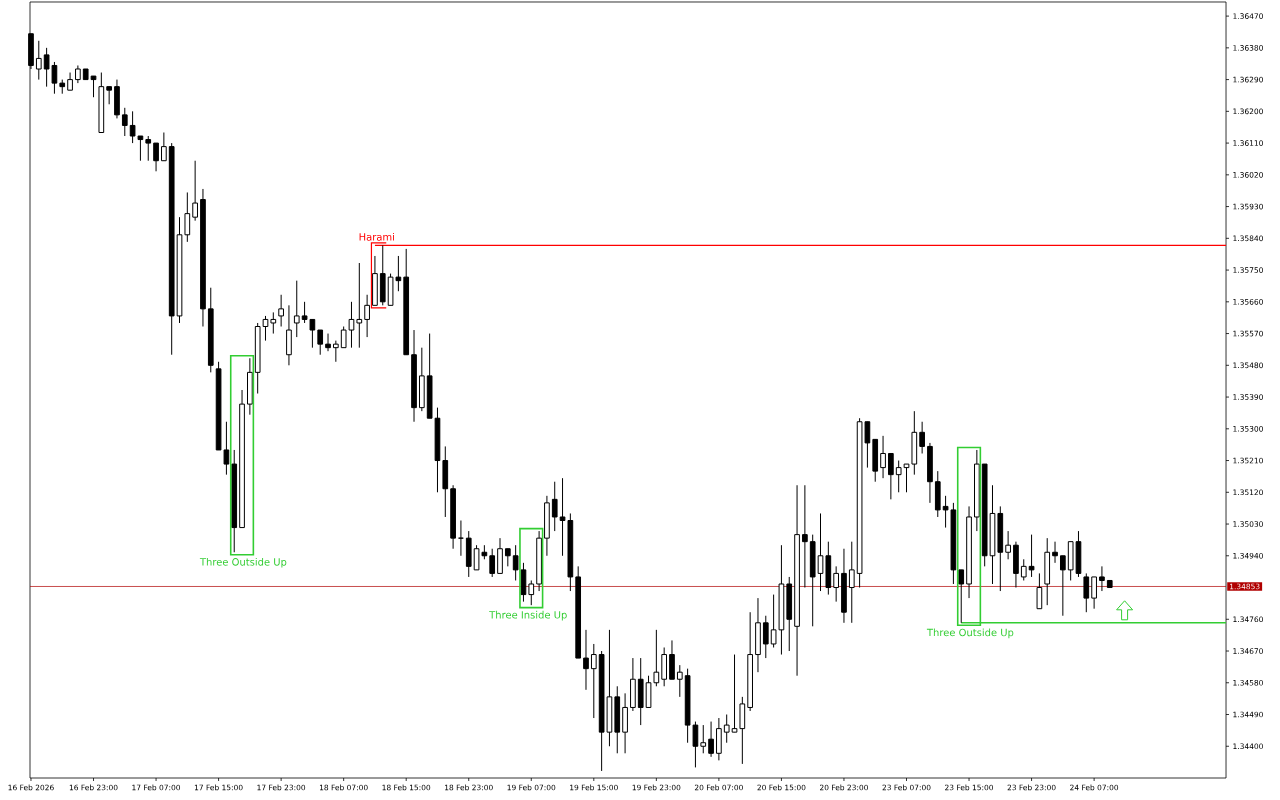 This screenshot has width=1280, height=800. What do you see at coordinates (528, 615) in the screenshot?
I see `annotation: Three Inside Up` at bounding box center [528, 615].